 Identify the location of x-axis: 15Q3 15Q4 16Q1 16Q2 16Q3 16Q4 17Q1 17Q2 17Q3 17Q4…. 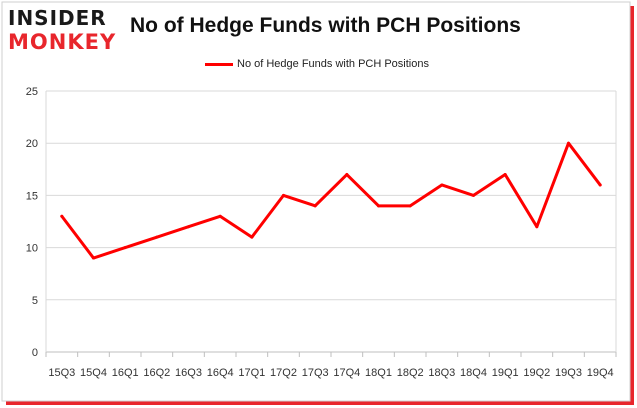
(331, 365).